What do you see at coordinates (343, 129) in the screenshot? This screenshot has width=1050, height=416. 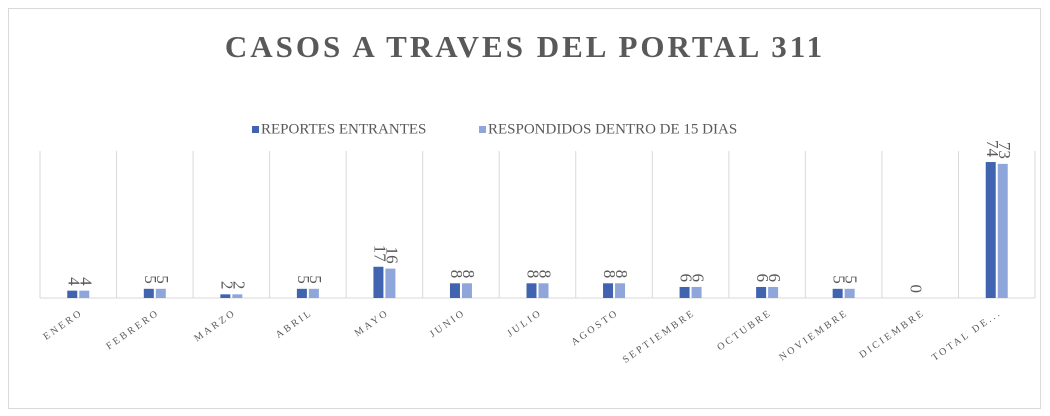 I see `legend-label: REPORTES ENTRANTES` at bounding box center [343, 129].